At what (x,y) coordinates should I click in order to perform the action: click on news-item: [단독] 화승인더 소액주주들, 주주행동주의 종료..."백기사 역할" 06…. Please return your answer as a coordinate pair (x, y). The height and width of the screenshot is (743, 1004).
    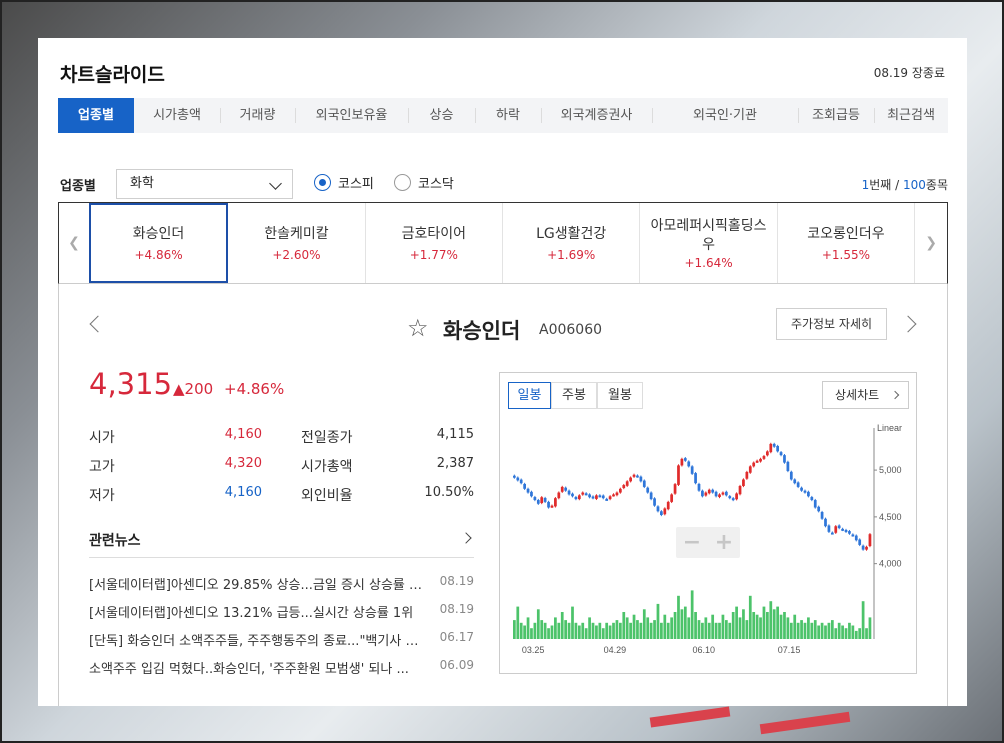
    Looking at the image, I should click on (281, 640).